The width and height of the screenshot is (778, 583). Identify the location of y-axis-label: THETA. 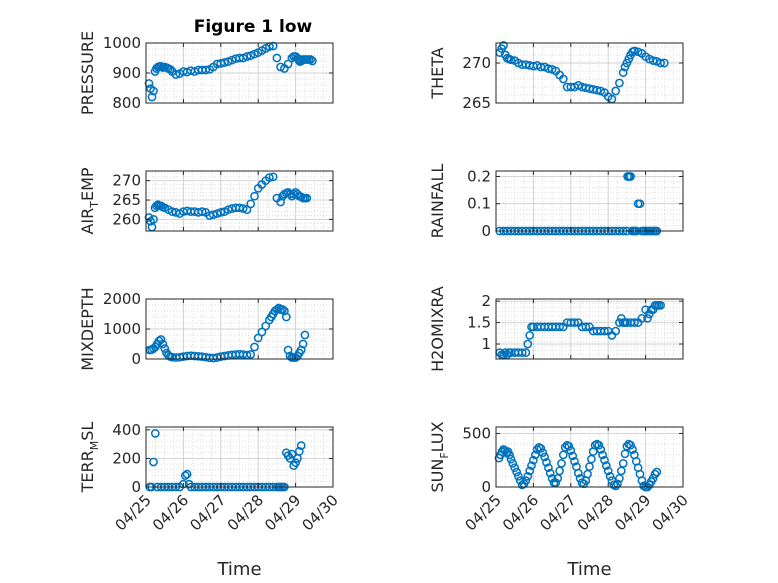
(437, 73).